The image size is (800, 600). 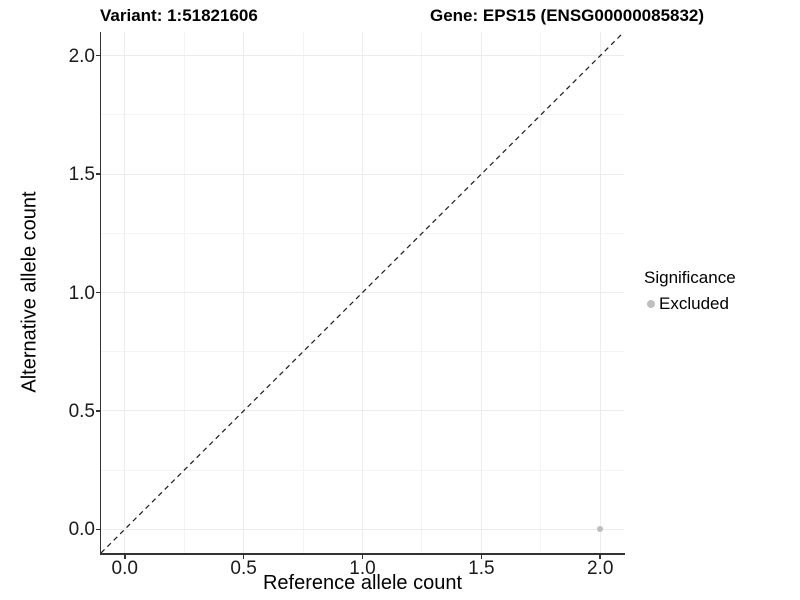 I want to click on x-tick-label: 1.5, so click(x=481, y=568).